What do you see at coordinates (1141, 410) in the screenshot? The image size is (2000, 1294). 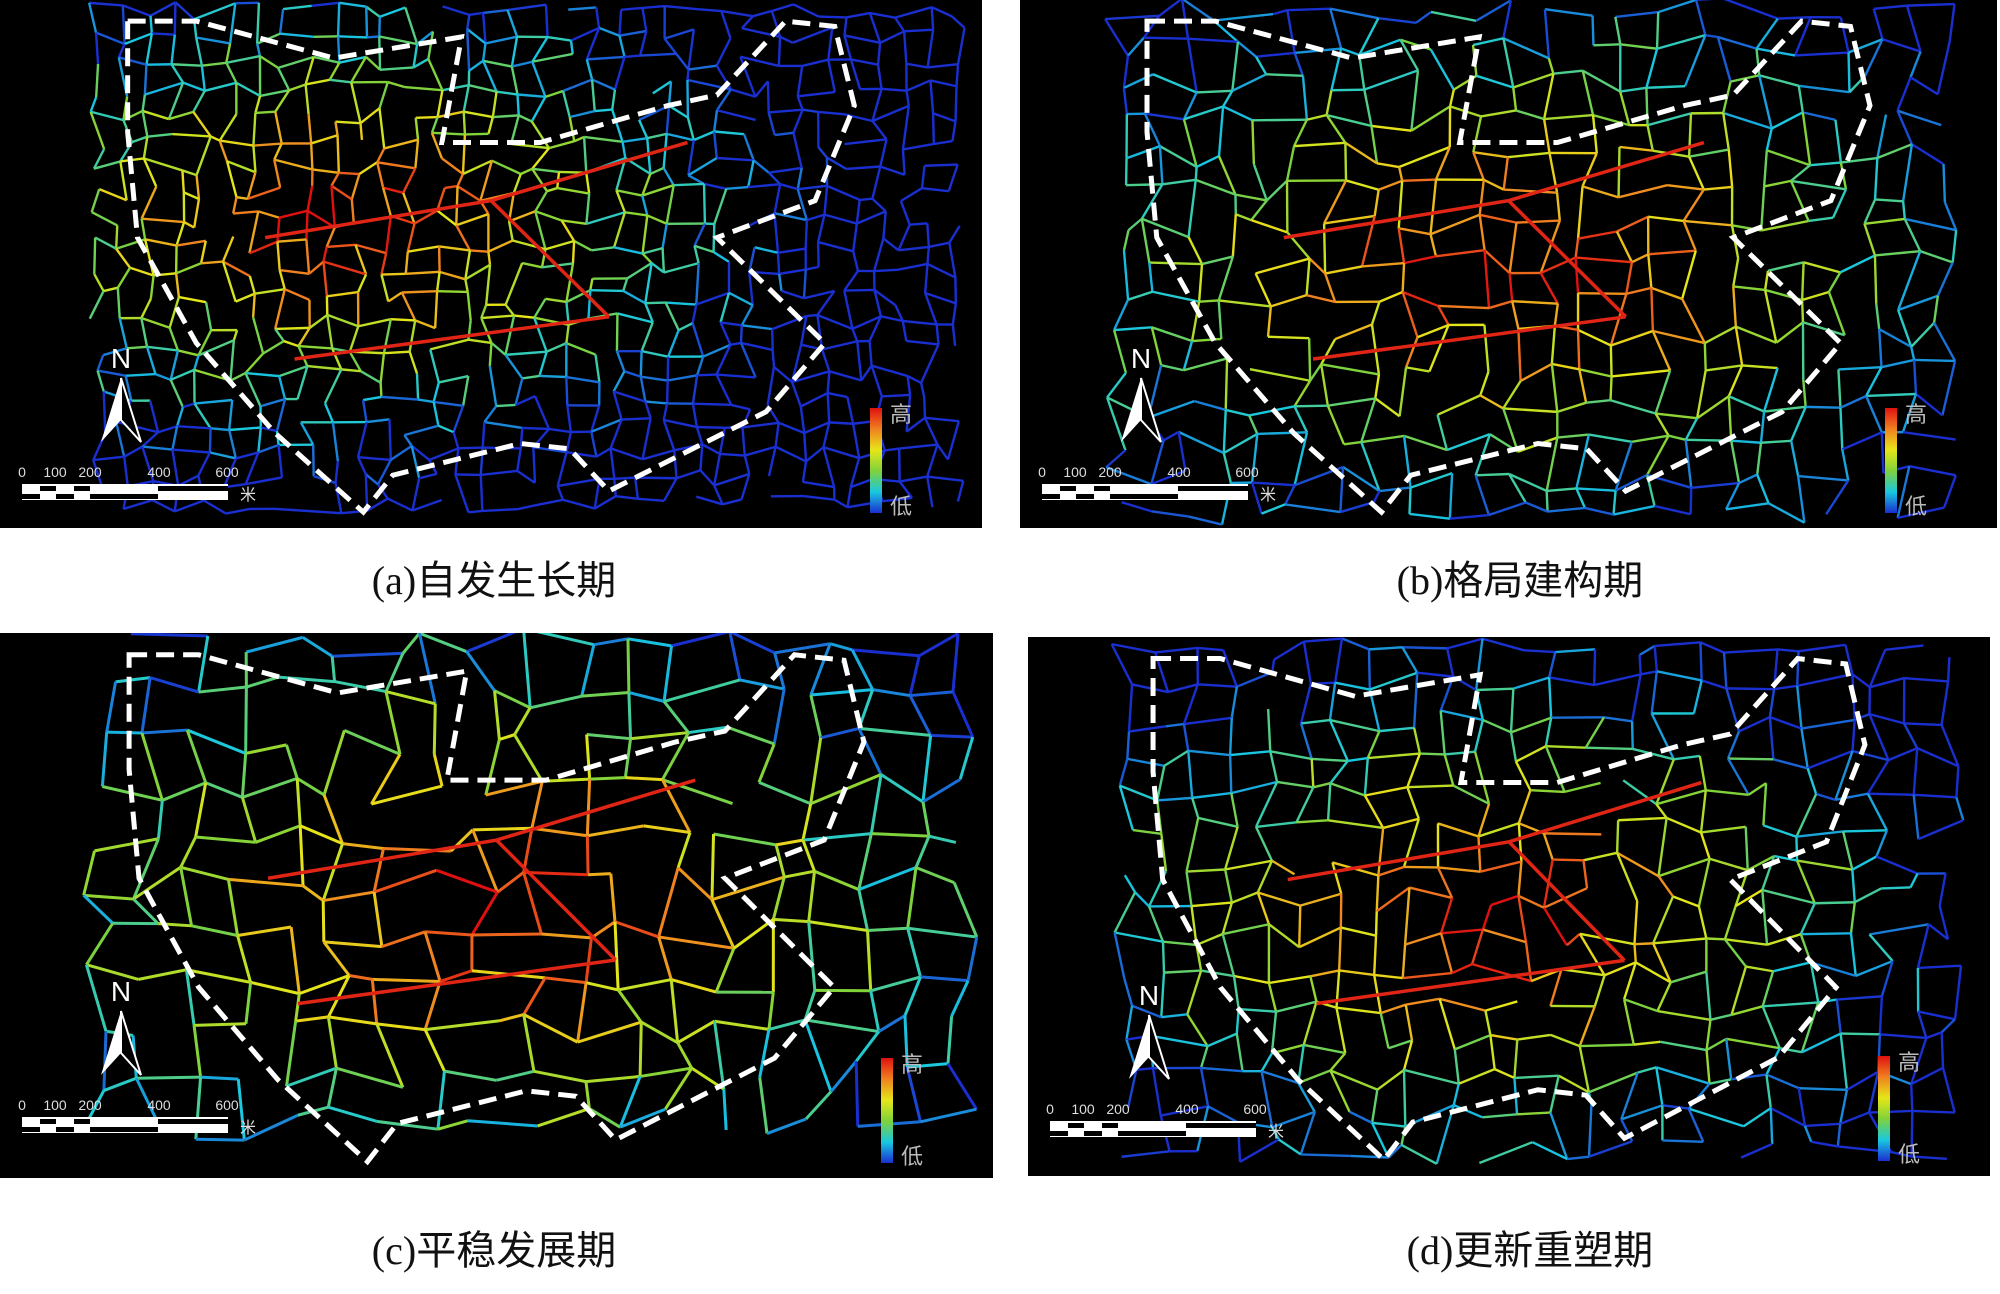 I see `north-arrow-icon` at bounding box center [1141, 410].